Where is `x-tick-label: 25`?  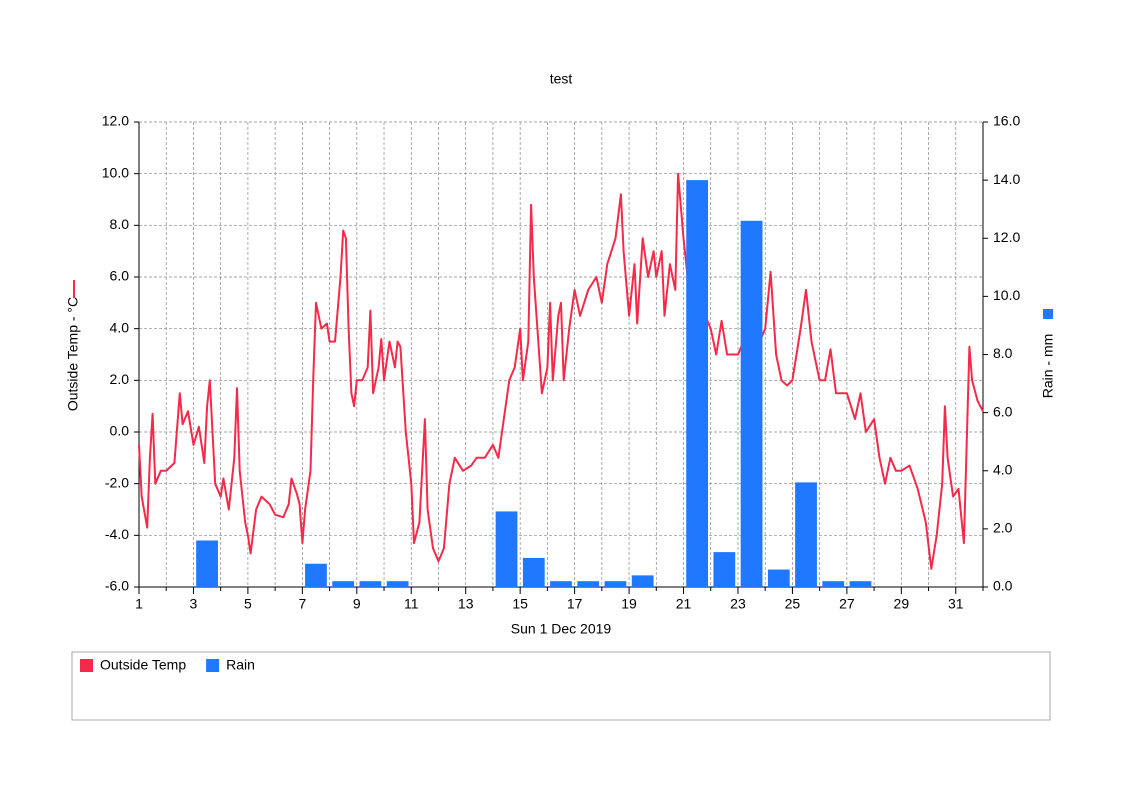
x-tick-label: 25 is located at coordinates (793, 604).